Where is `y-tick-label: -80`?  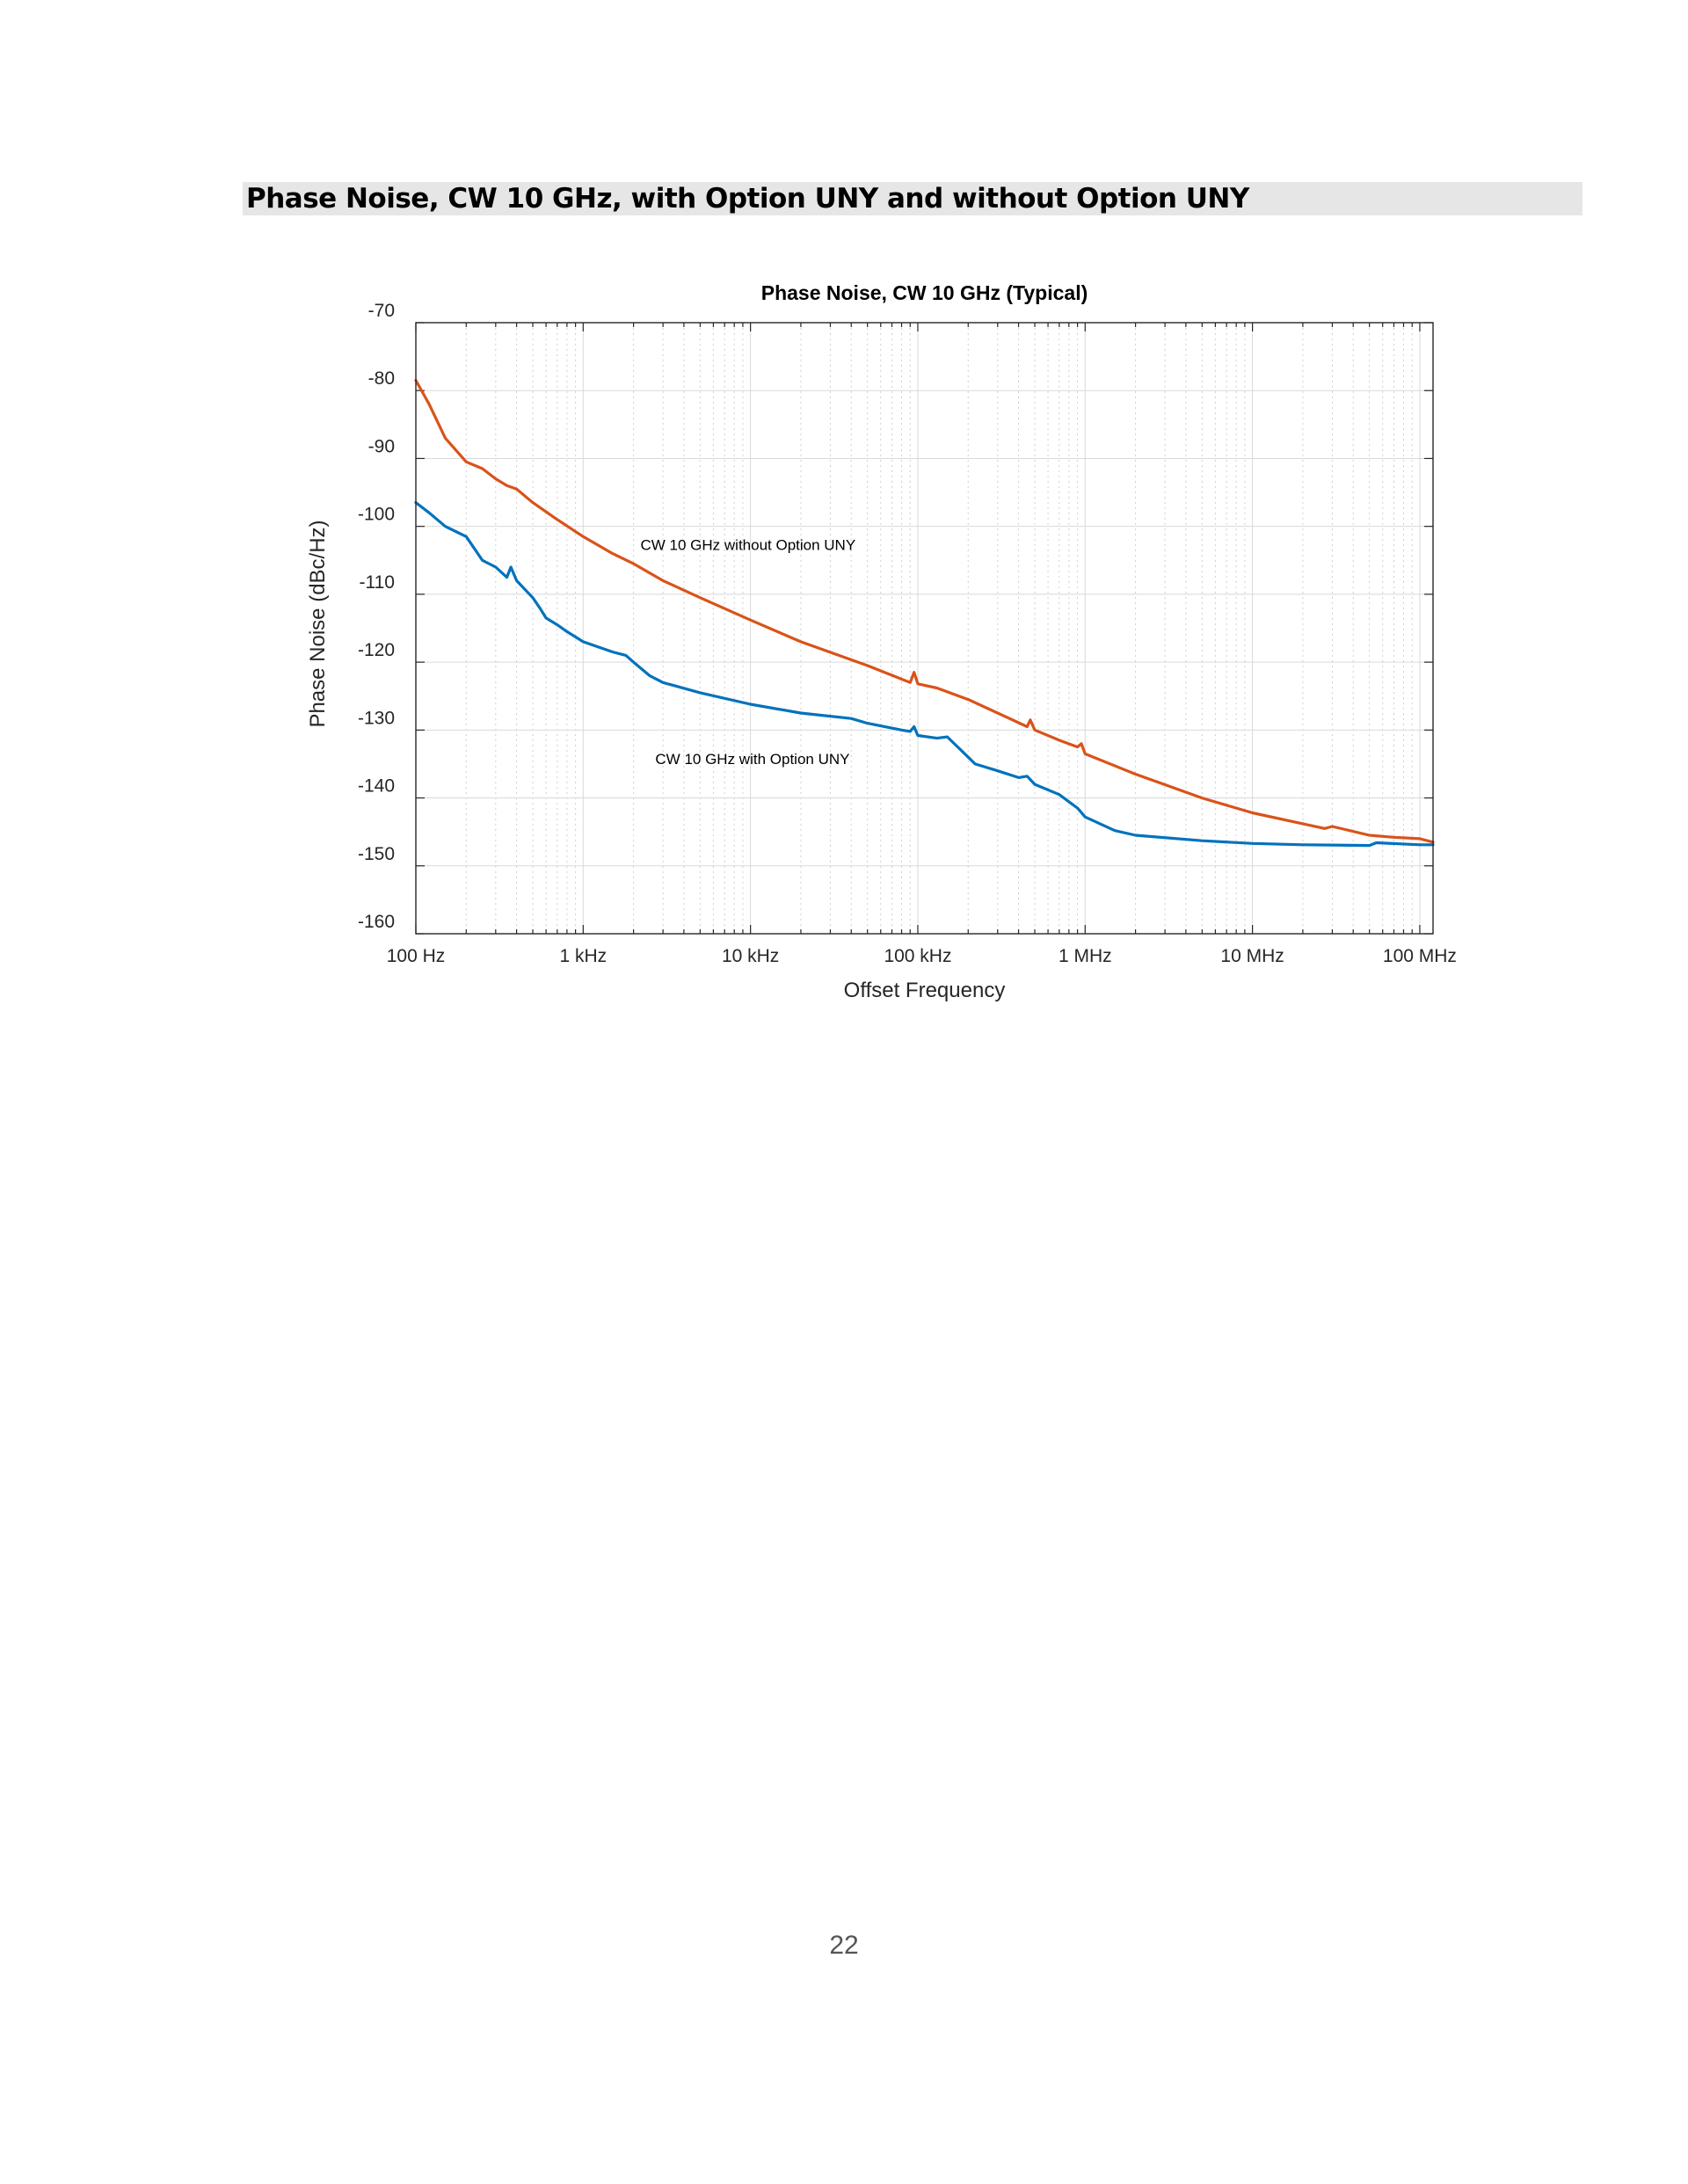
y-tick-label: -80 is located at coordinates (381, 378).